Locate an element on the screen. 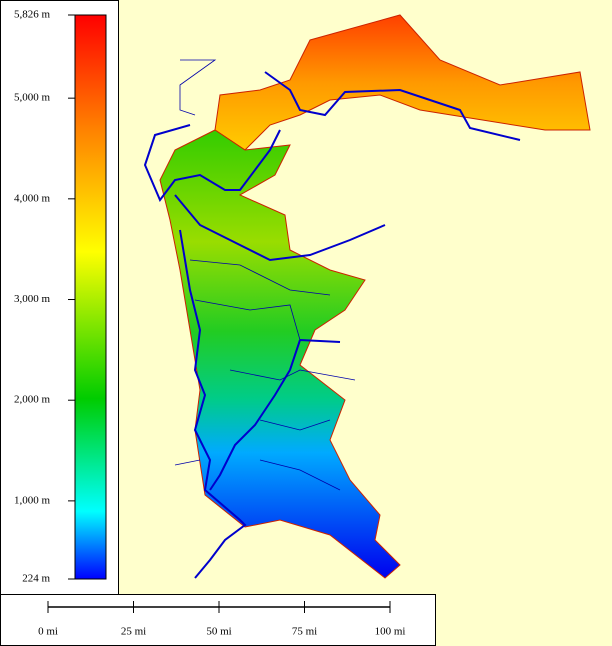 This screenshot has height=646, width=612. legend-label: 4,000 m is located at coordinates (32, 198).